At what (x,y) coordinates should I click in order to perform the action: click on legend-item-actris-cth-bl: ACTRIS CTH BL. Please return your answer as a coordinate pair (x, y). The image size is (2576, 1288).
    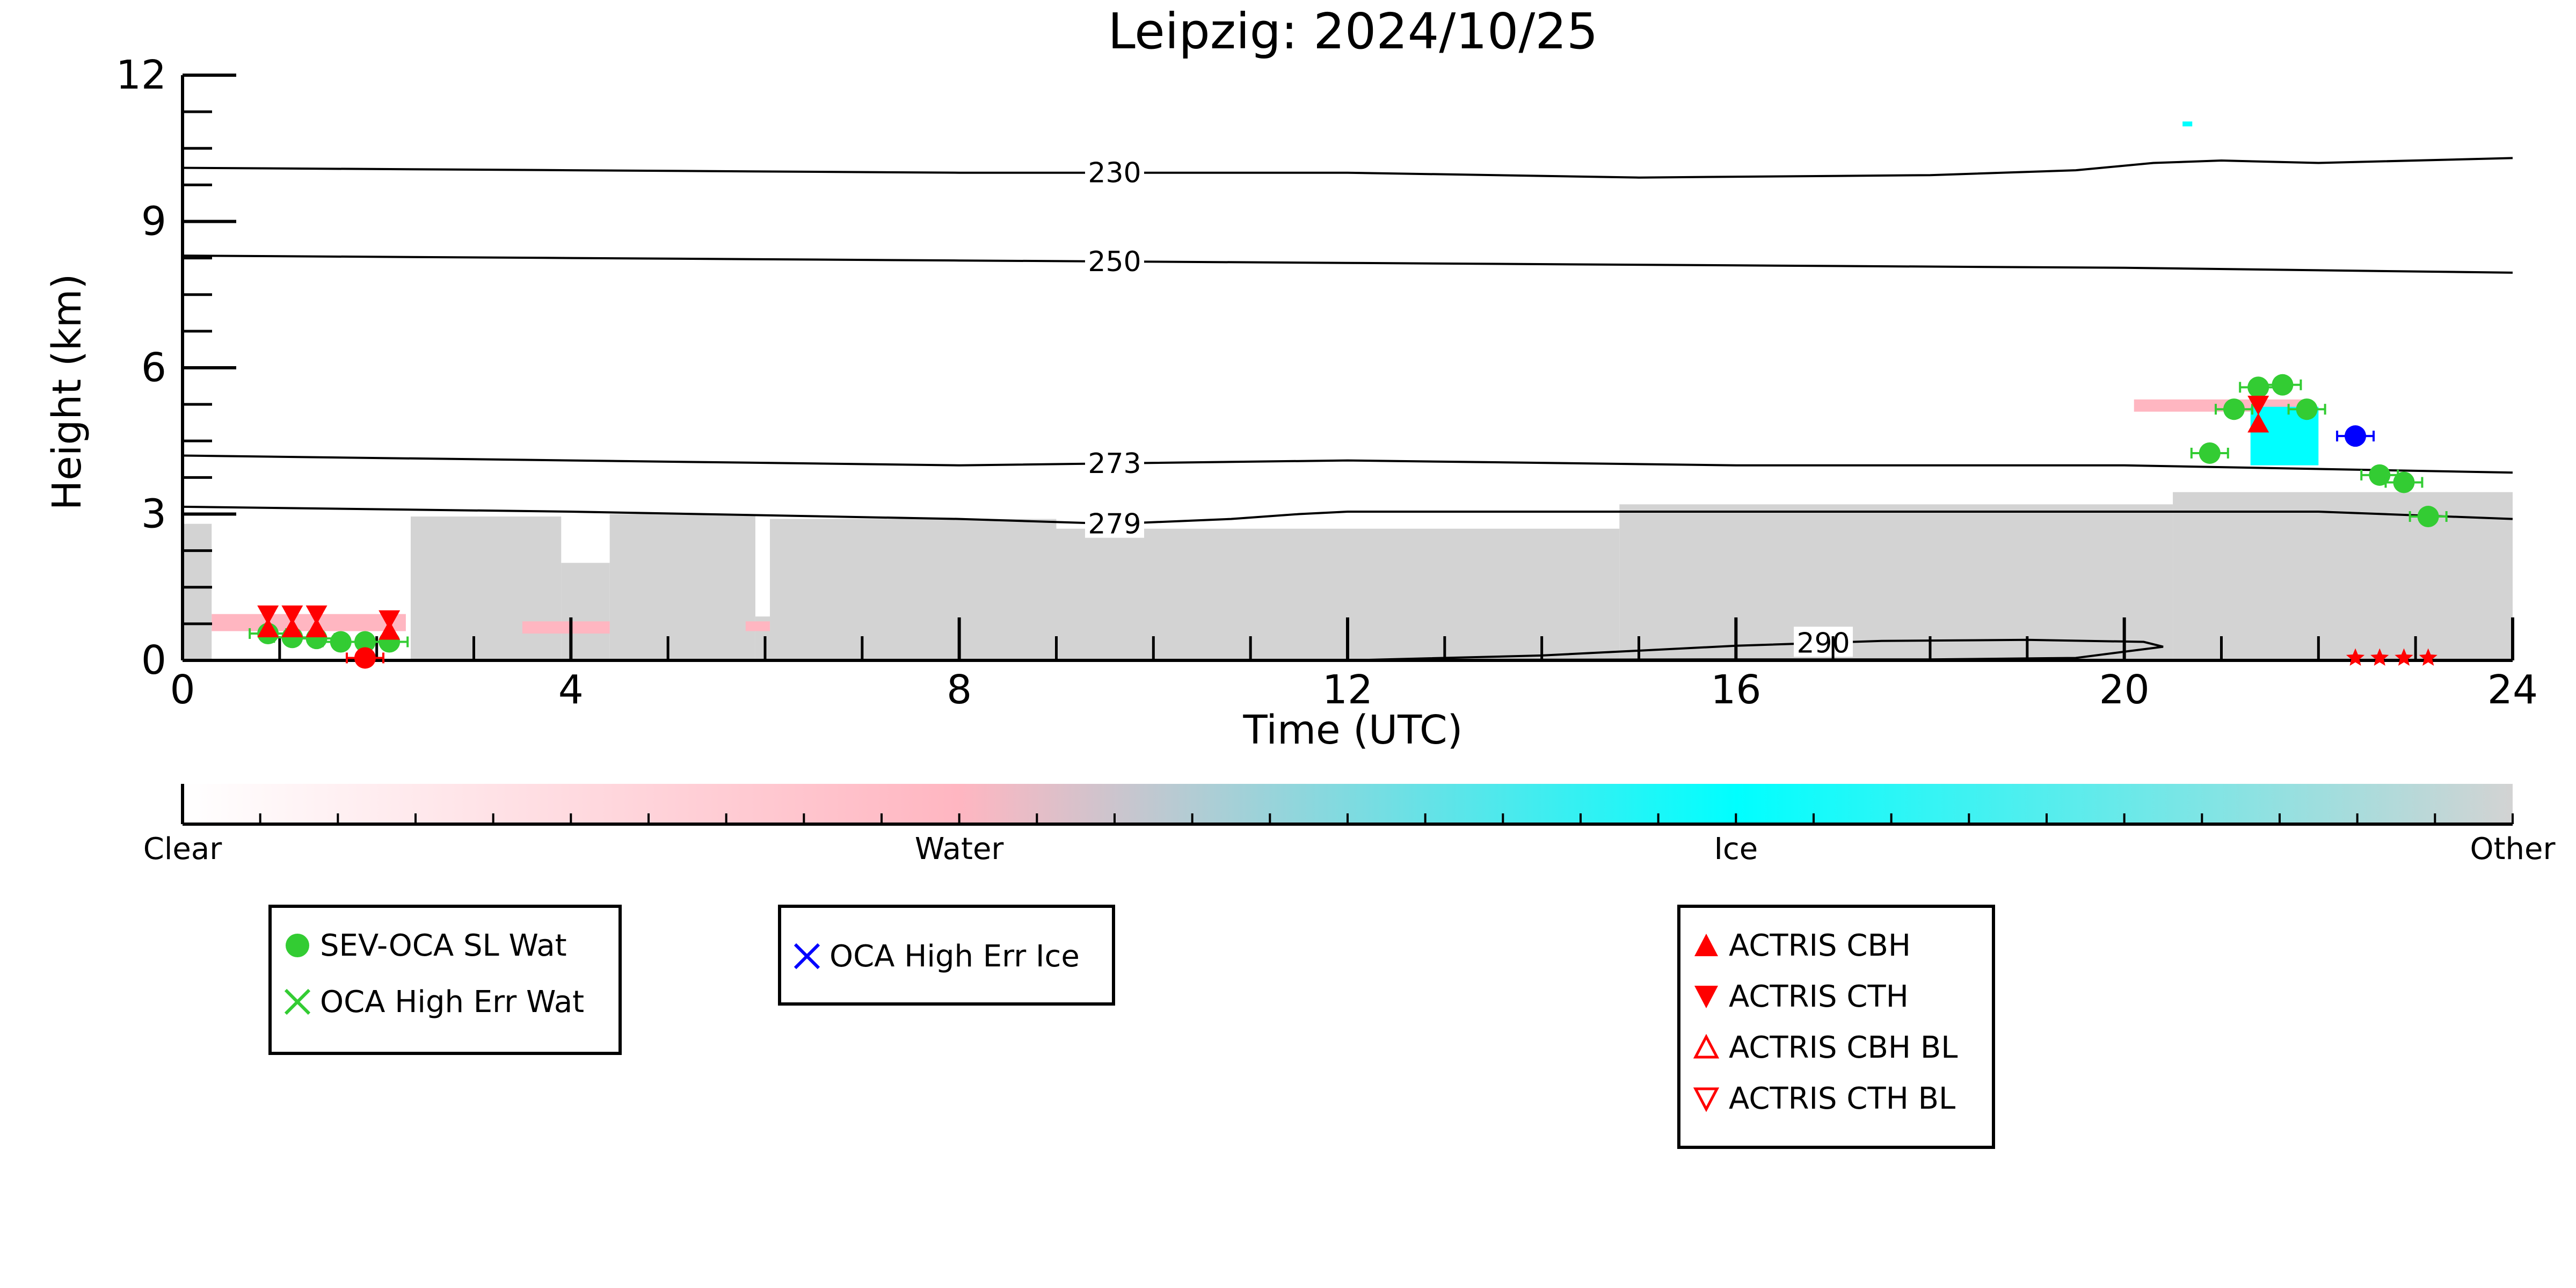
    Looking at the image, I should click on (1817, 1098).